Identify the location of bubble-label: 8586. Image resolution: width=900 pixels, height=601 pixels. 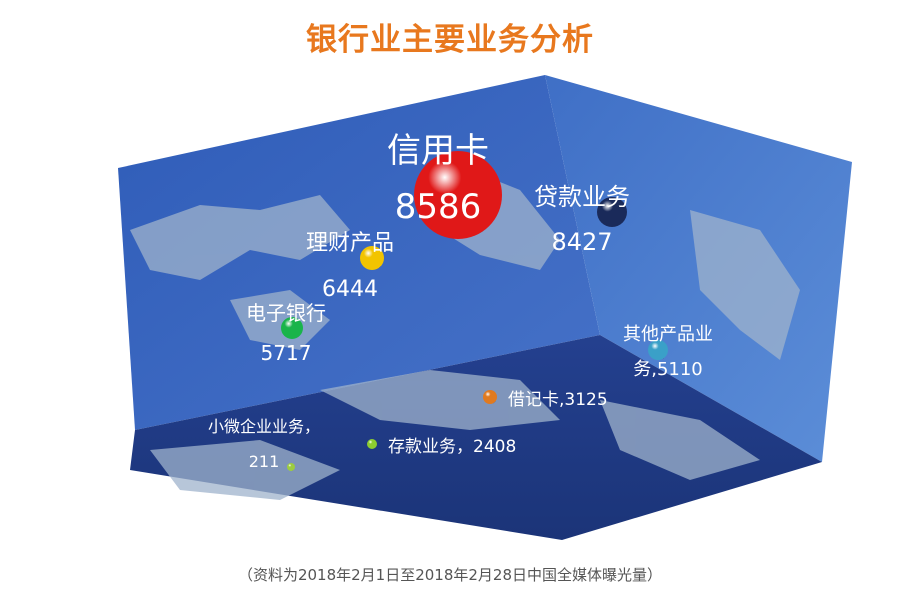
(438, 207).